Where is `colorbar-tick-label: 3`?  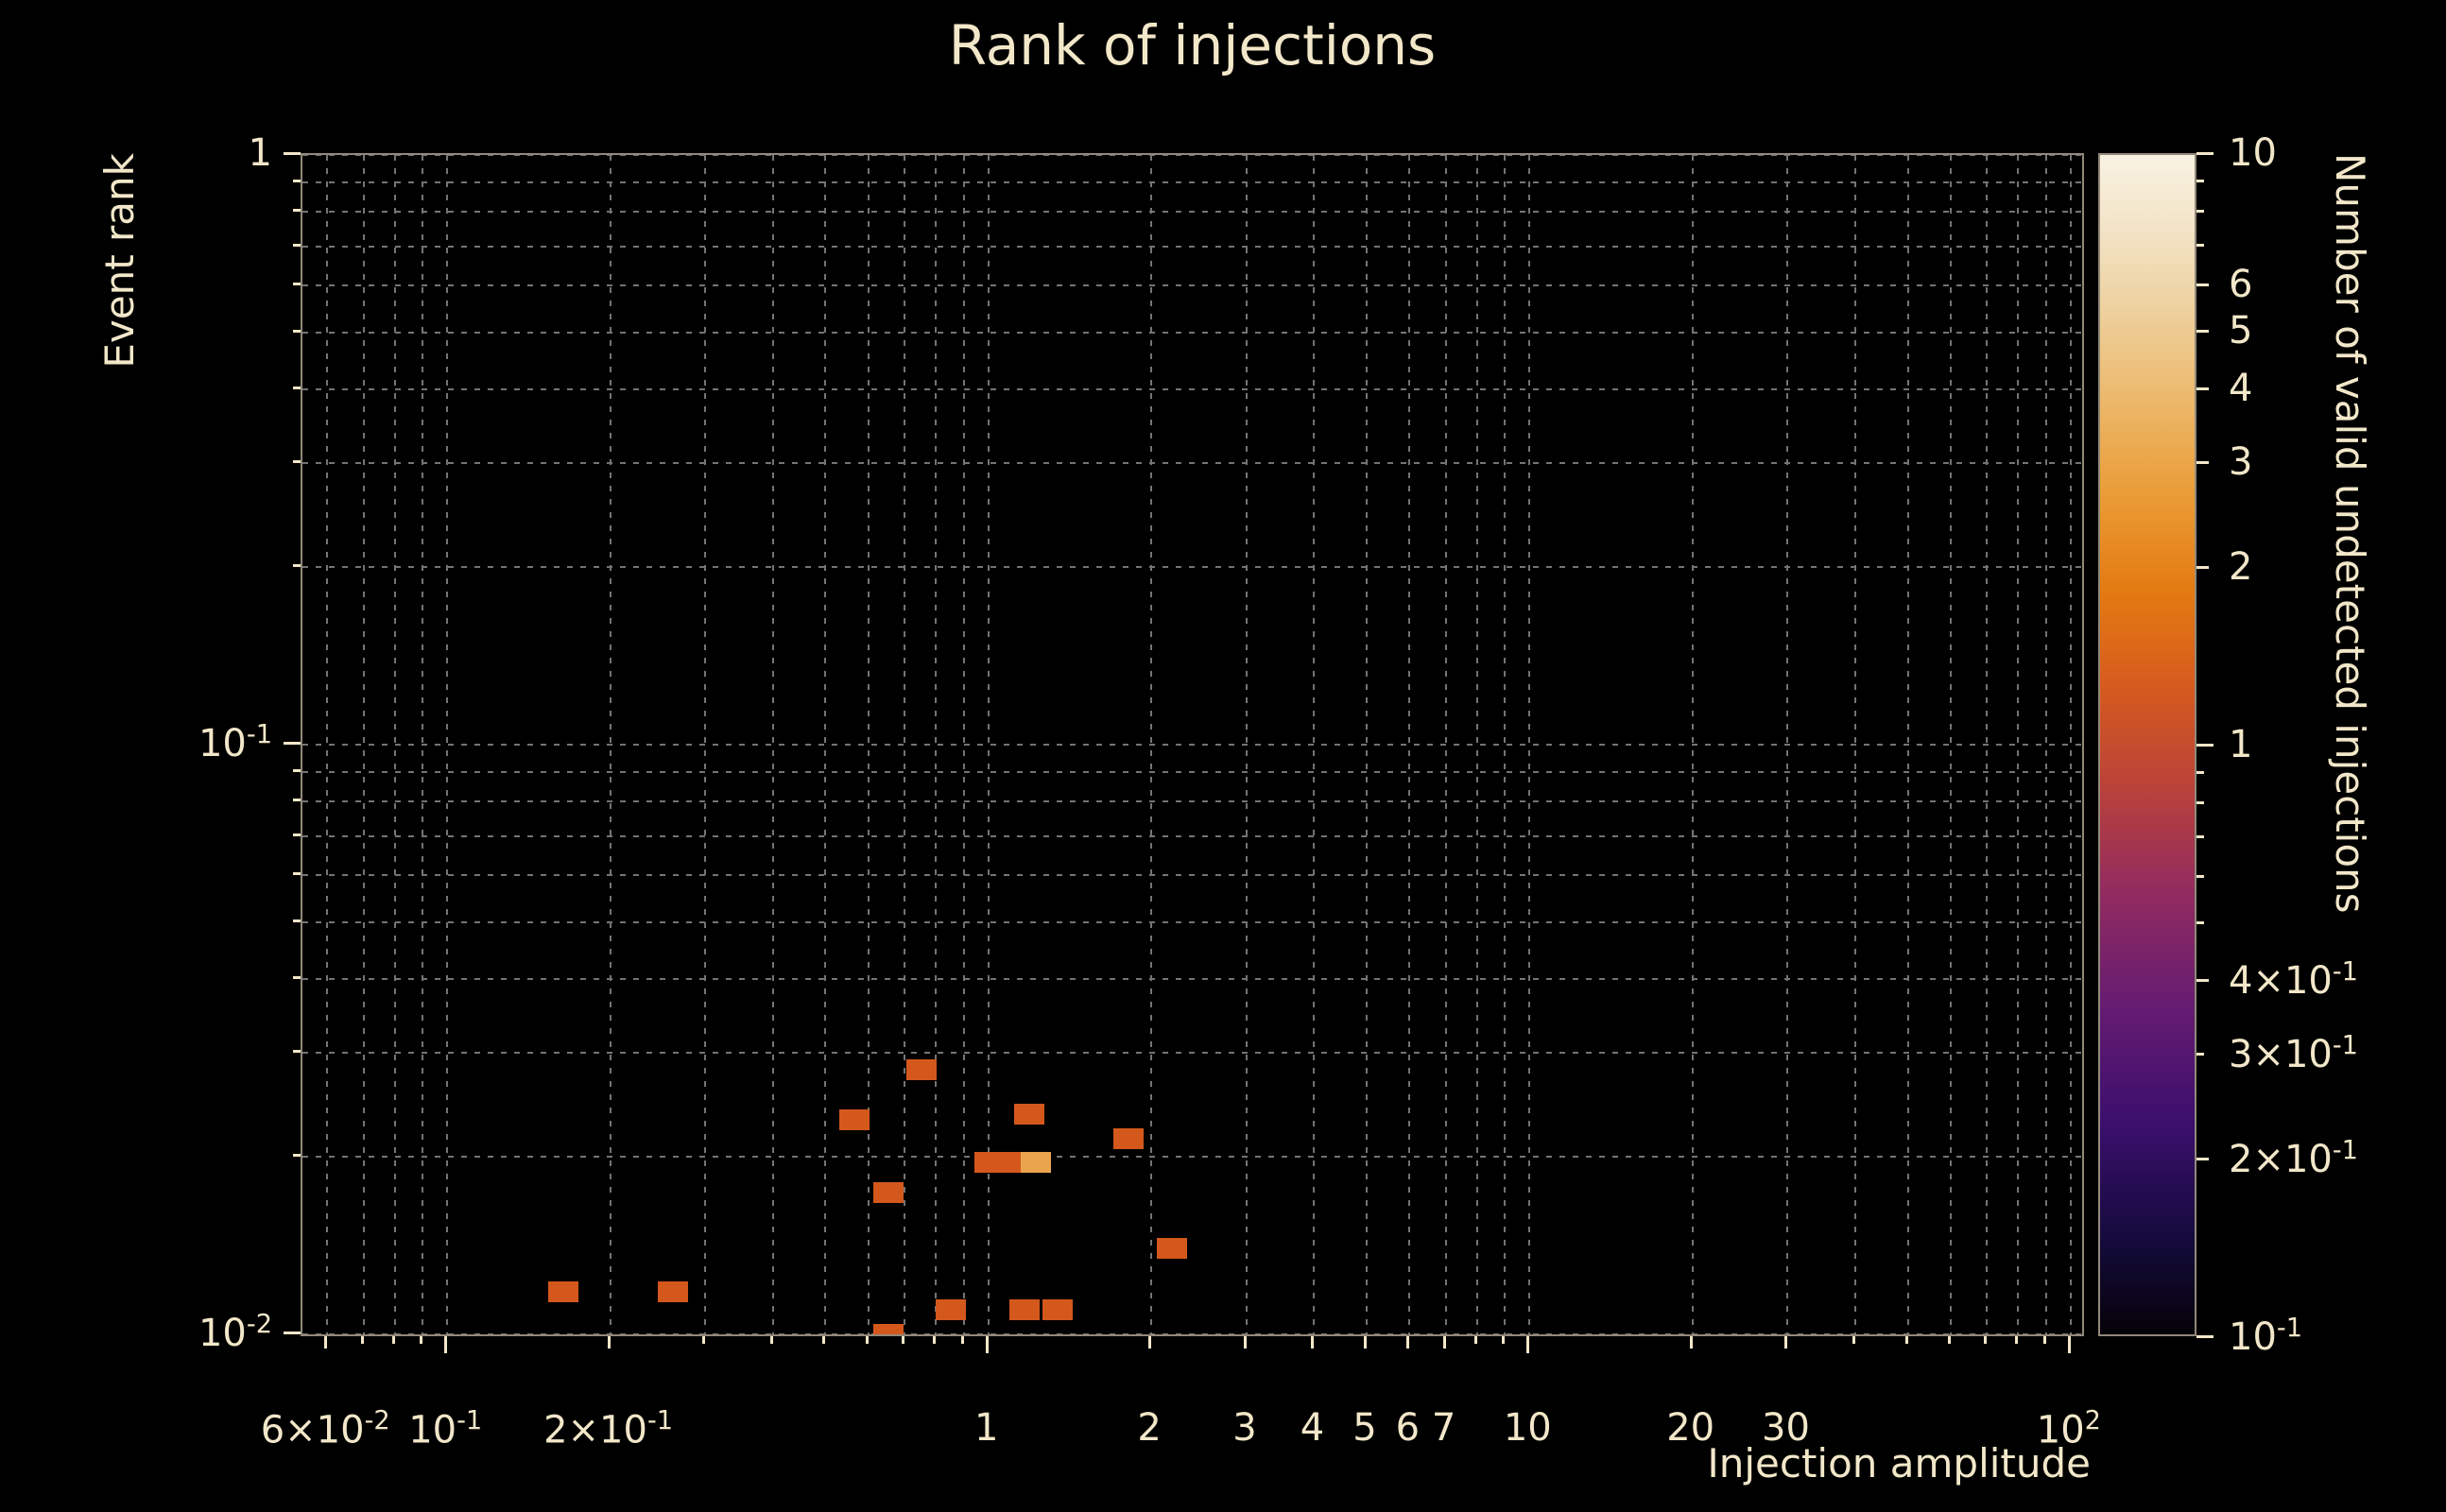 colorbar-tick-label: 3 is located at coordinates (2241, 462).